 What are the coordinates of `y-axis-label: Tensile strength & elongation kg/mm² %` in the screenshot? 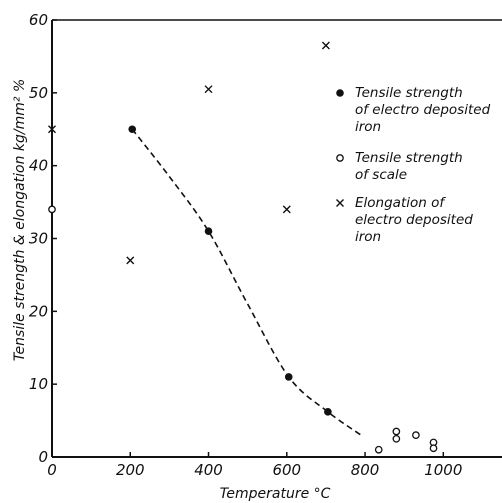 It's located at (20, 220).